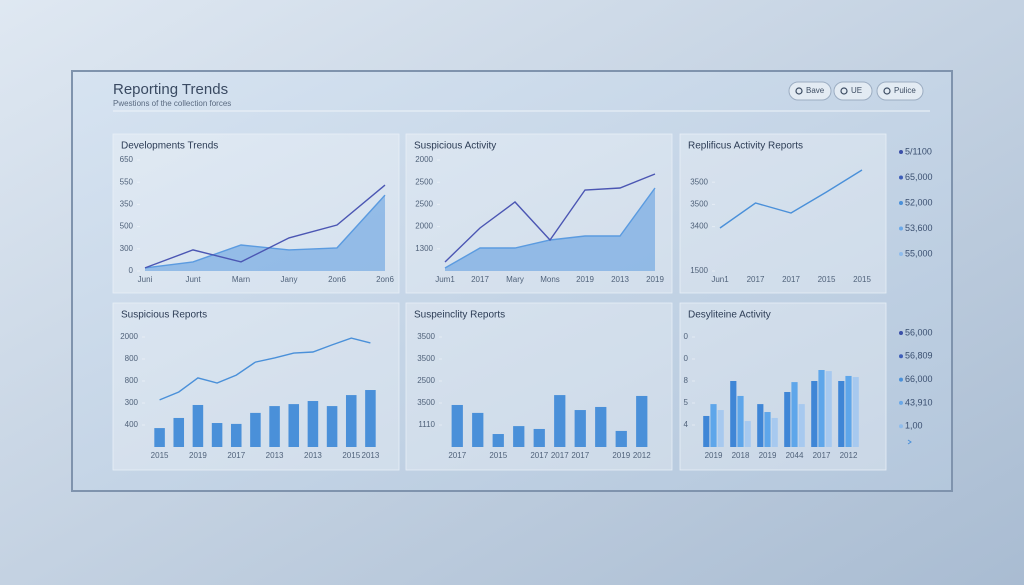  What do you see at coordinates (426, 380) in the screenshot?
I see `y-tick-label: 2500` at bounding box center [426, 380].